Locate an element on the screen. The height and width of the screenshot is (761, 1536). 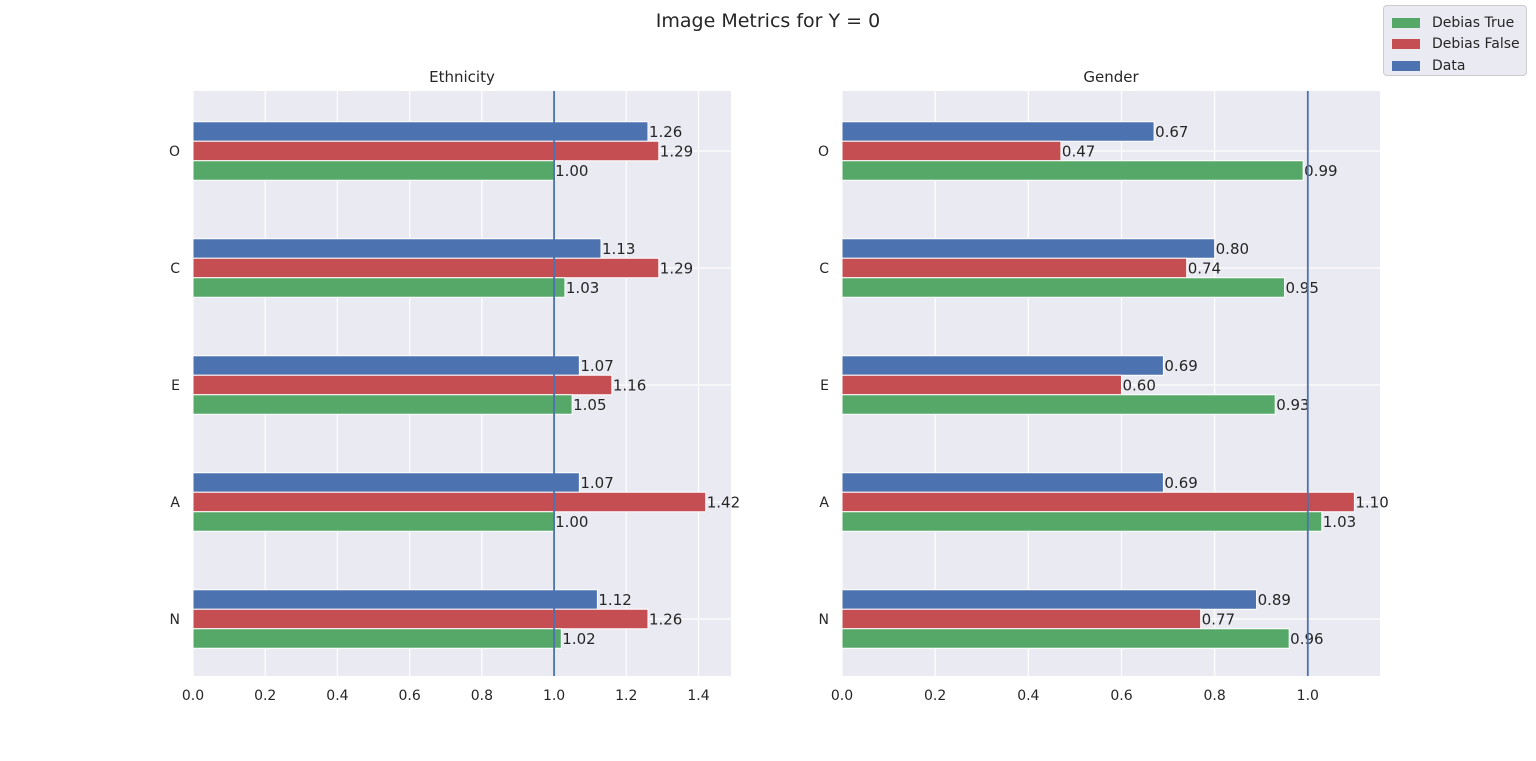
data-label: 1.16 is located at coordinates (629, 386).